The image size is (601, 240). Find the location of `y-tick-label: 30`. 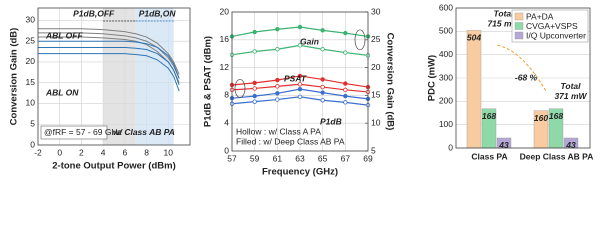

y-tick-label: 30 is located at coordinates (31, 20).